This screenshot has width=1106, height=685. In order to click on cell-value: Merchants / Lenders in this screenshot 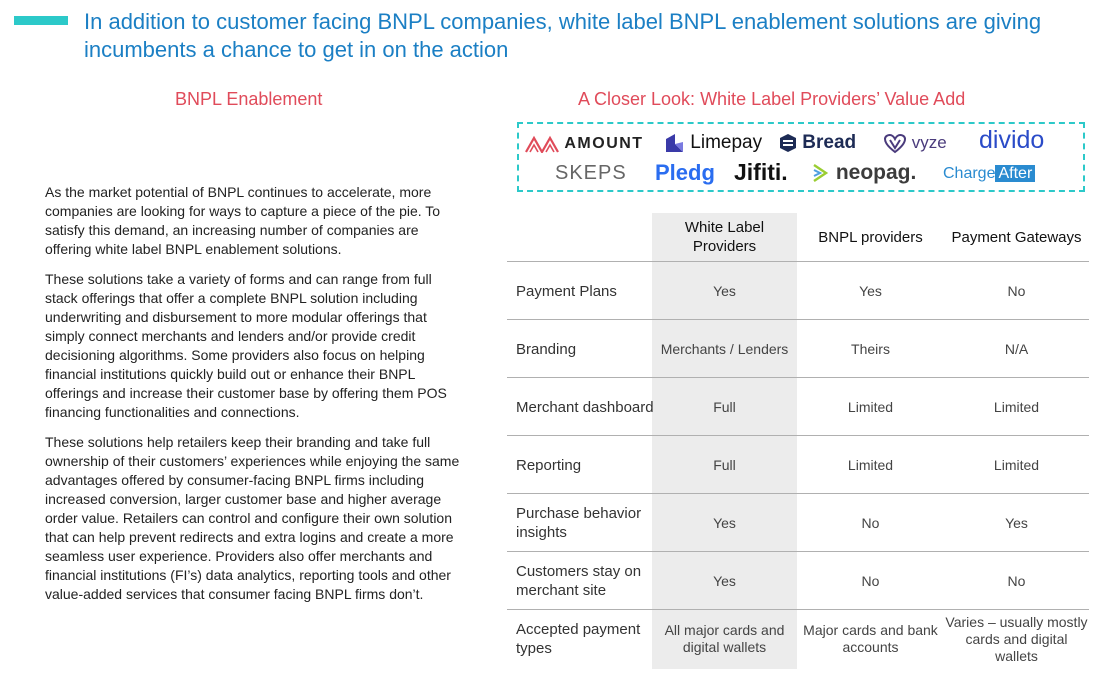, I will do `click(724, 348)`.